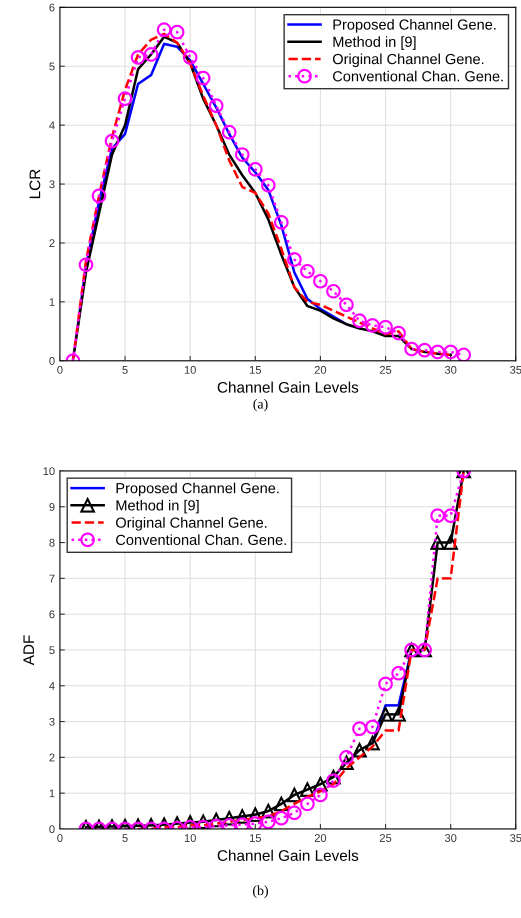  Describe the element at coordinates (34, 183) in the screenshot. I see `y-axis-title: LCR` at that location.